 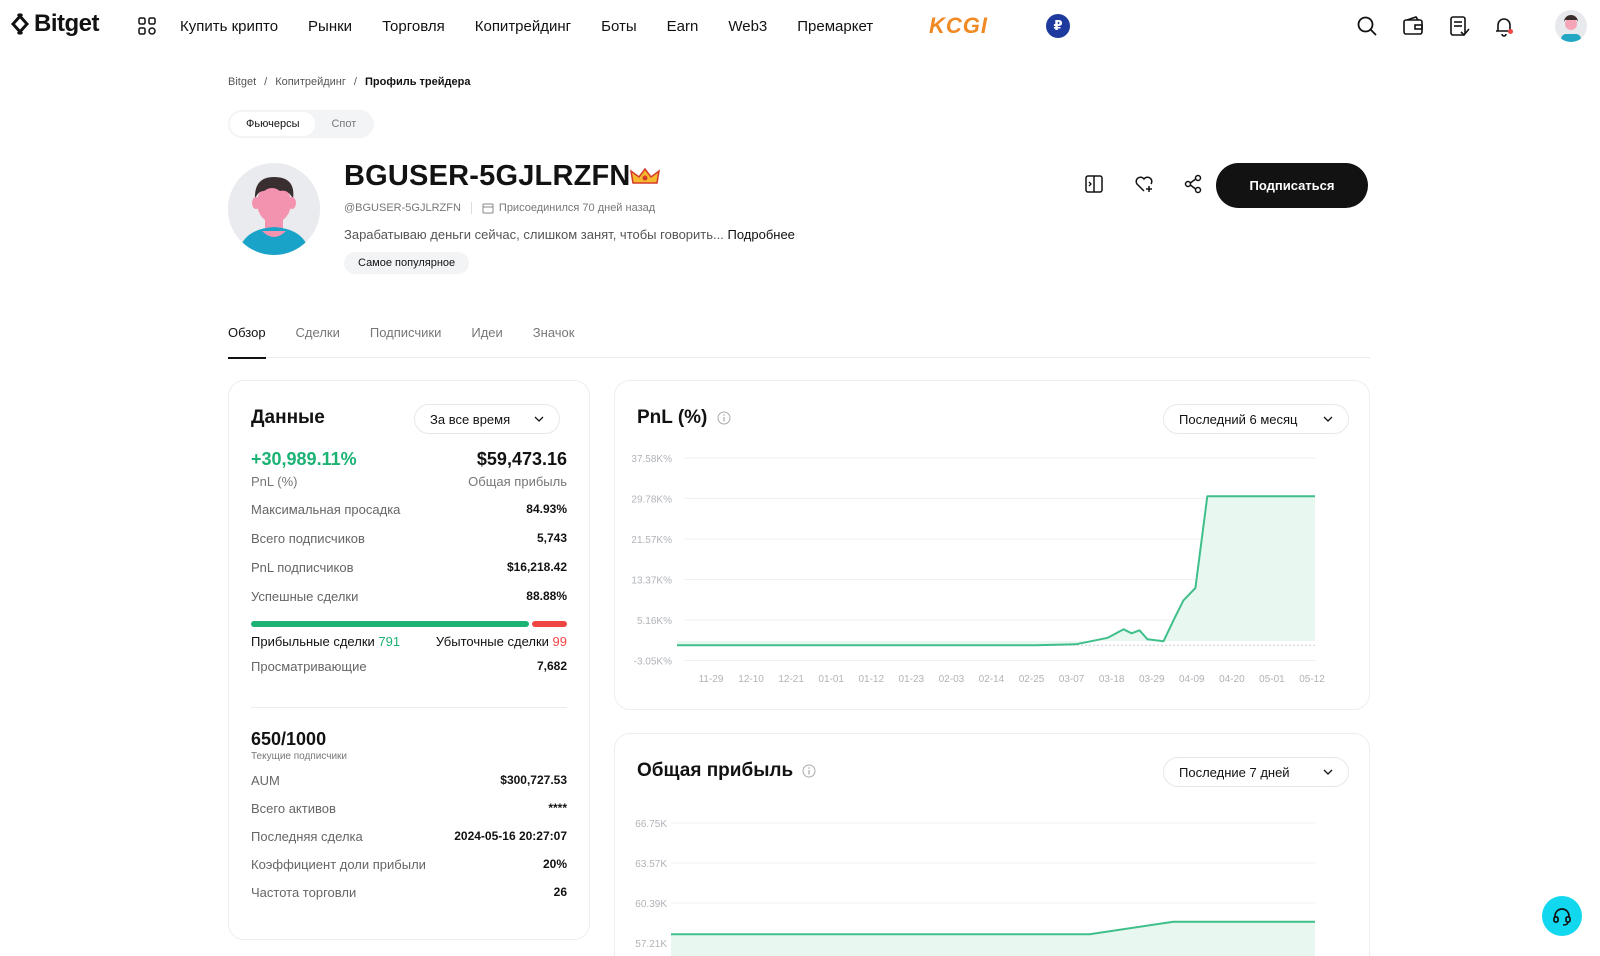 I want to click on user-avatar, so click(x=1571, y=26).